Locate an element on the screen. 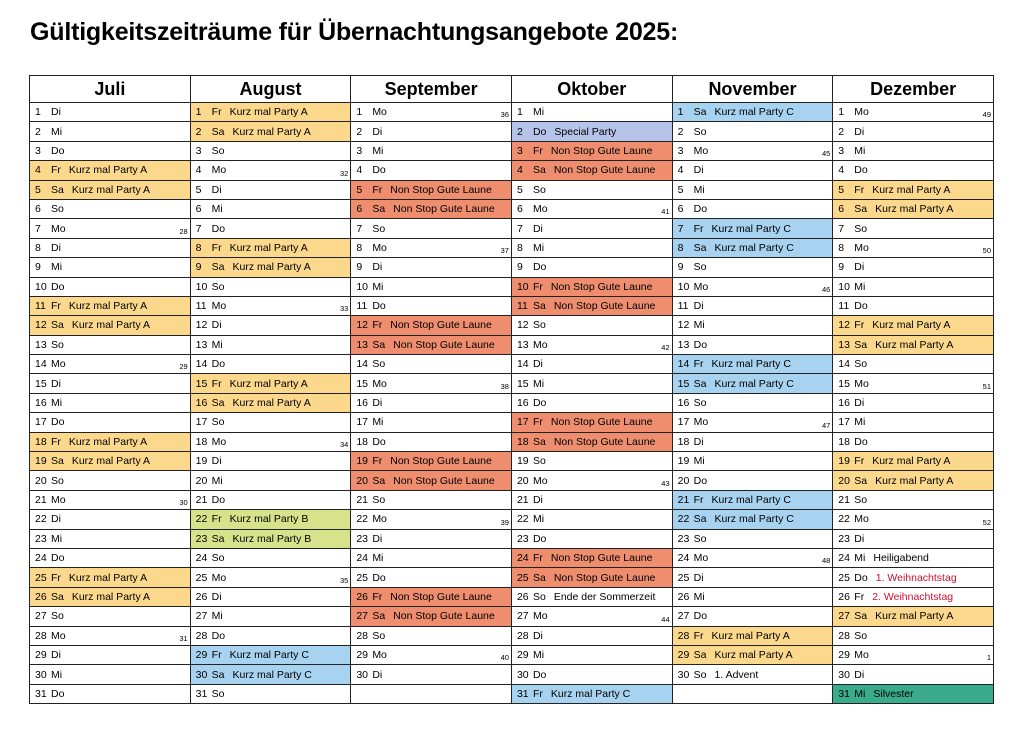  day-cell-oktober: 5 So is located at coordinates (591, 189).